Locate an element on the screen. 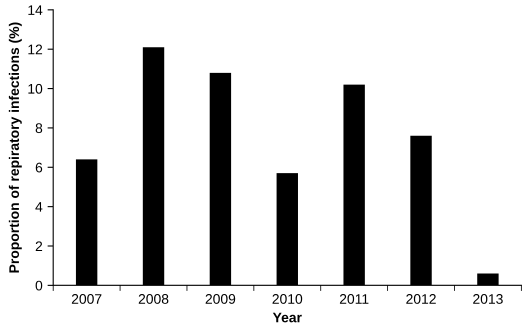 The height and width of the screenshot is (328, 532). y-tick-label: 10 is located at coordinates (35, 89).